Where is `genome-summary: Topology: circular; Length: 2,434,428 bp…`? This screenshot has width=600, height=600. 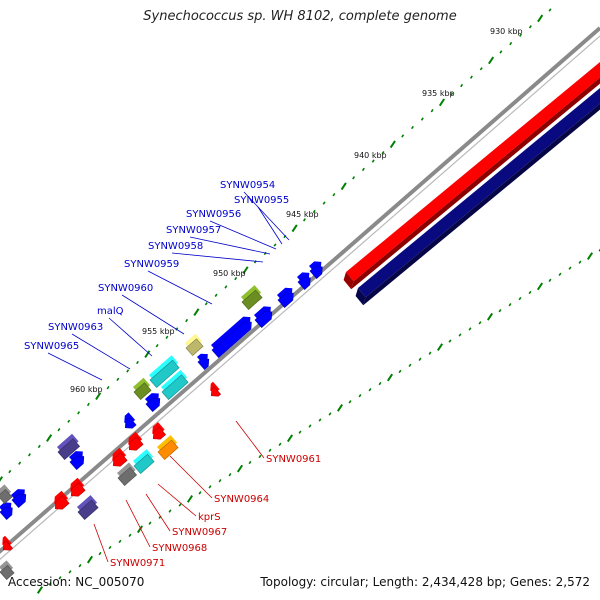 genome-summary: Topology: circular; Length: 2,434,428 bp… is located at coordinates (425, 582).